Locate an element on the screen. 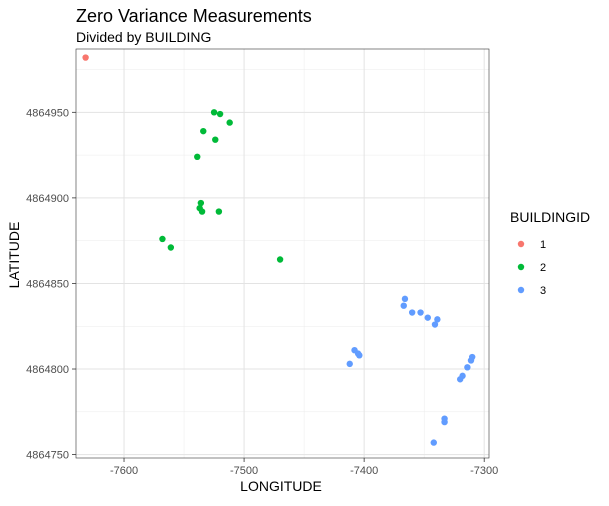 Image resolution: width=609 pixels, height=506 pixels. x-tick-label: -7600 is located at coordinates (124, 471).